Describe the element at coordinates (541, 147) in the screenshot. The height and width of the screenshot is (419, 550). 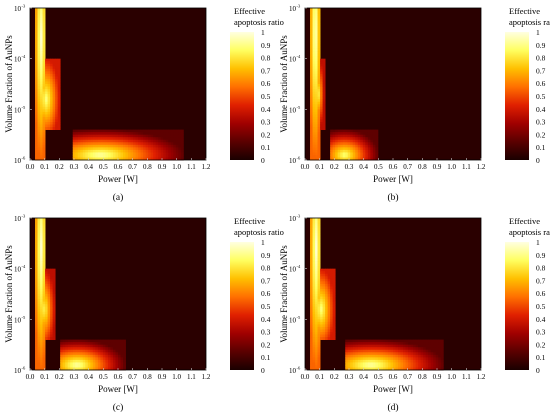
I see `colorbar-tick-label: 0.1` at that location.